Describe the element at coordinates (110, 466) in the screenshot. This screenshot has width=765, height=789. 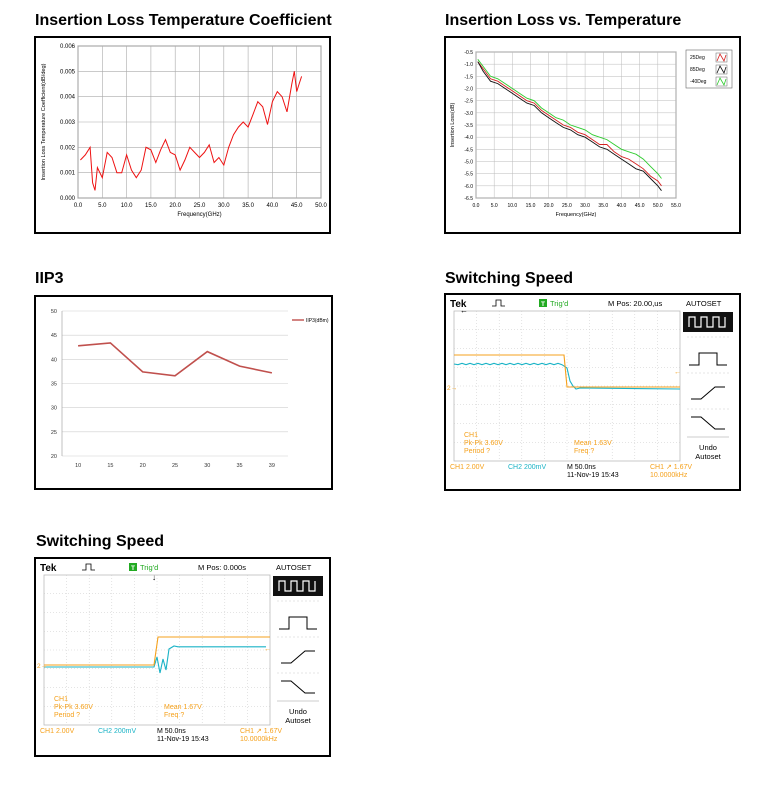
I see `x-tick-label: 15` at that location.